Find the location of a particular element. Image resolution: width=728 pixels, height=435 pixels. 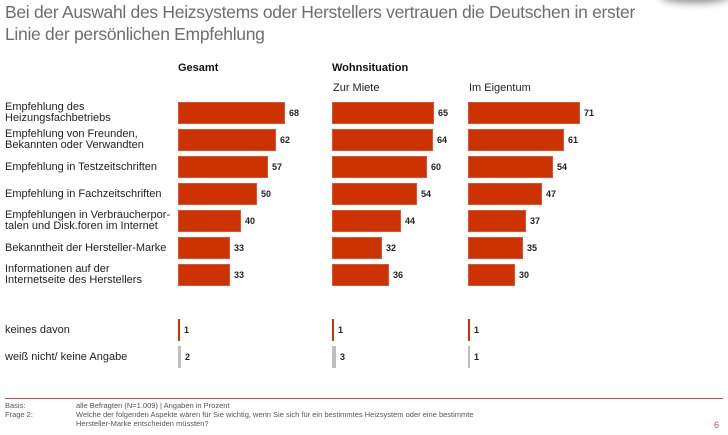

data-label: 65 is located at coordinates (443, 113).